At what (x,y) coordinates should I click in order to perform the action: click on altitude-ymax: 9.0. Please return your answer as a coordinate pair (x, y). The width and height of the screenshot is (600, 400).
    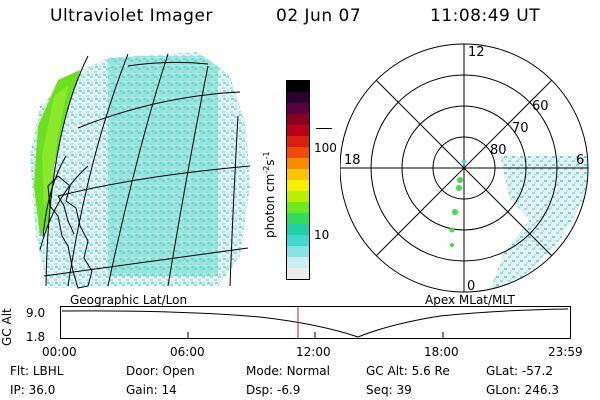
    Looking at the image, I should click on (36, 313).